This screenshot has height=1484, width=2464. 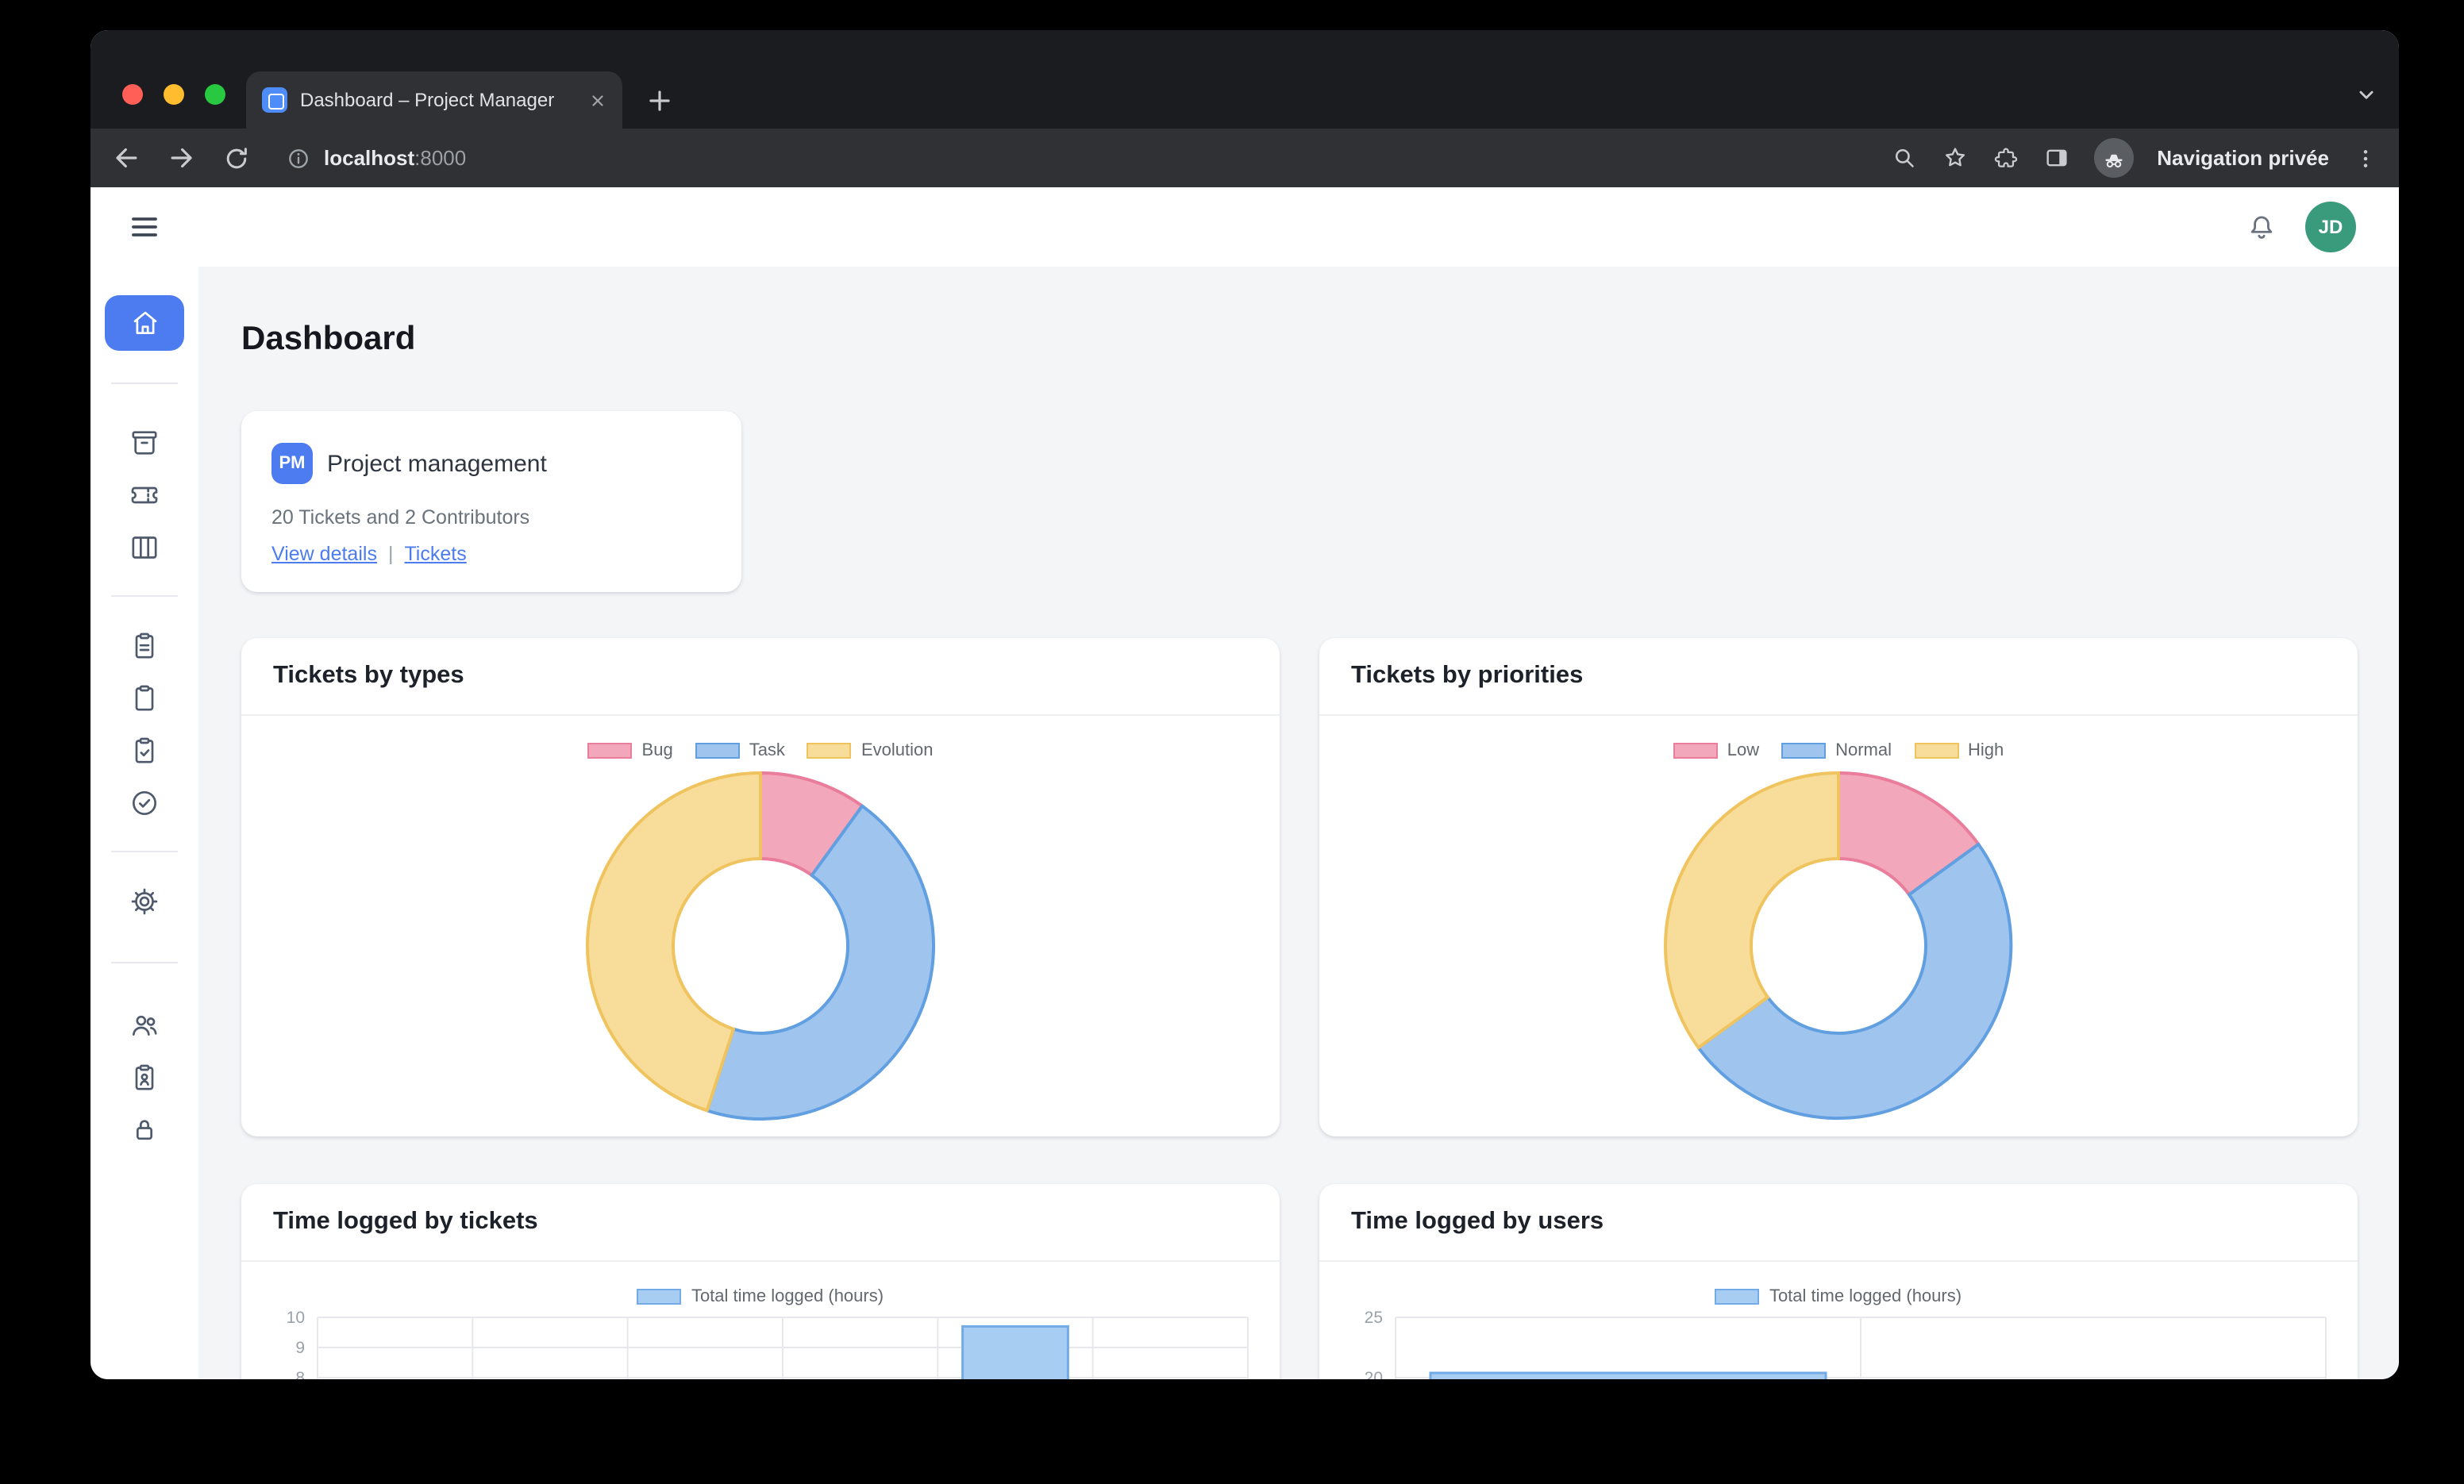 What do you see at coordinates (597, 100) in the screenshot?
I see `close-tab-icon` at bounding box center [597, 100].